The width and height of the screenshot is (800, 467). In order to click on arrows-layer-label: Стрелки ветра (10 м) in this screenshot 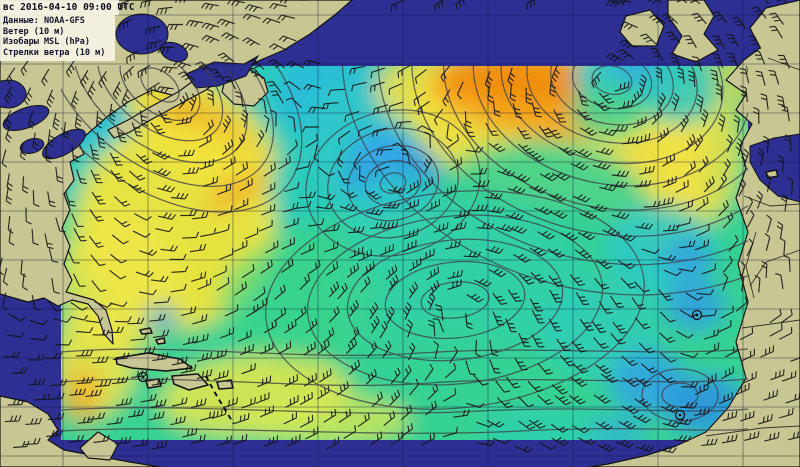, I will do `click(54, 52)`.